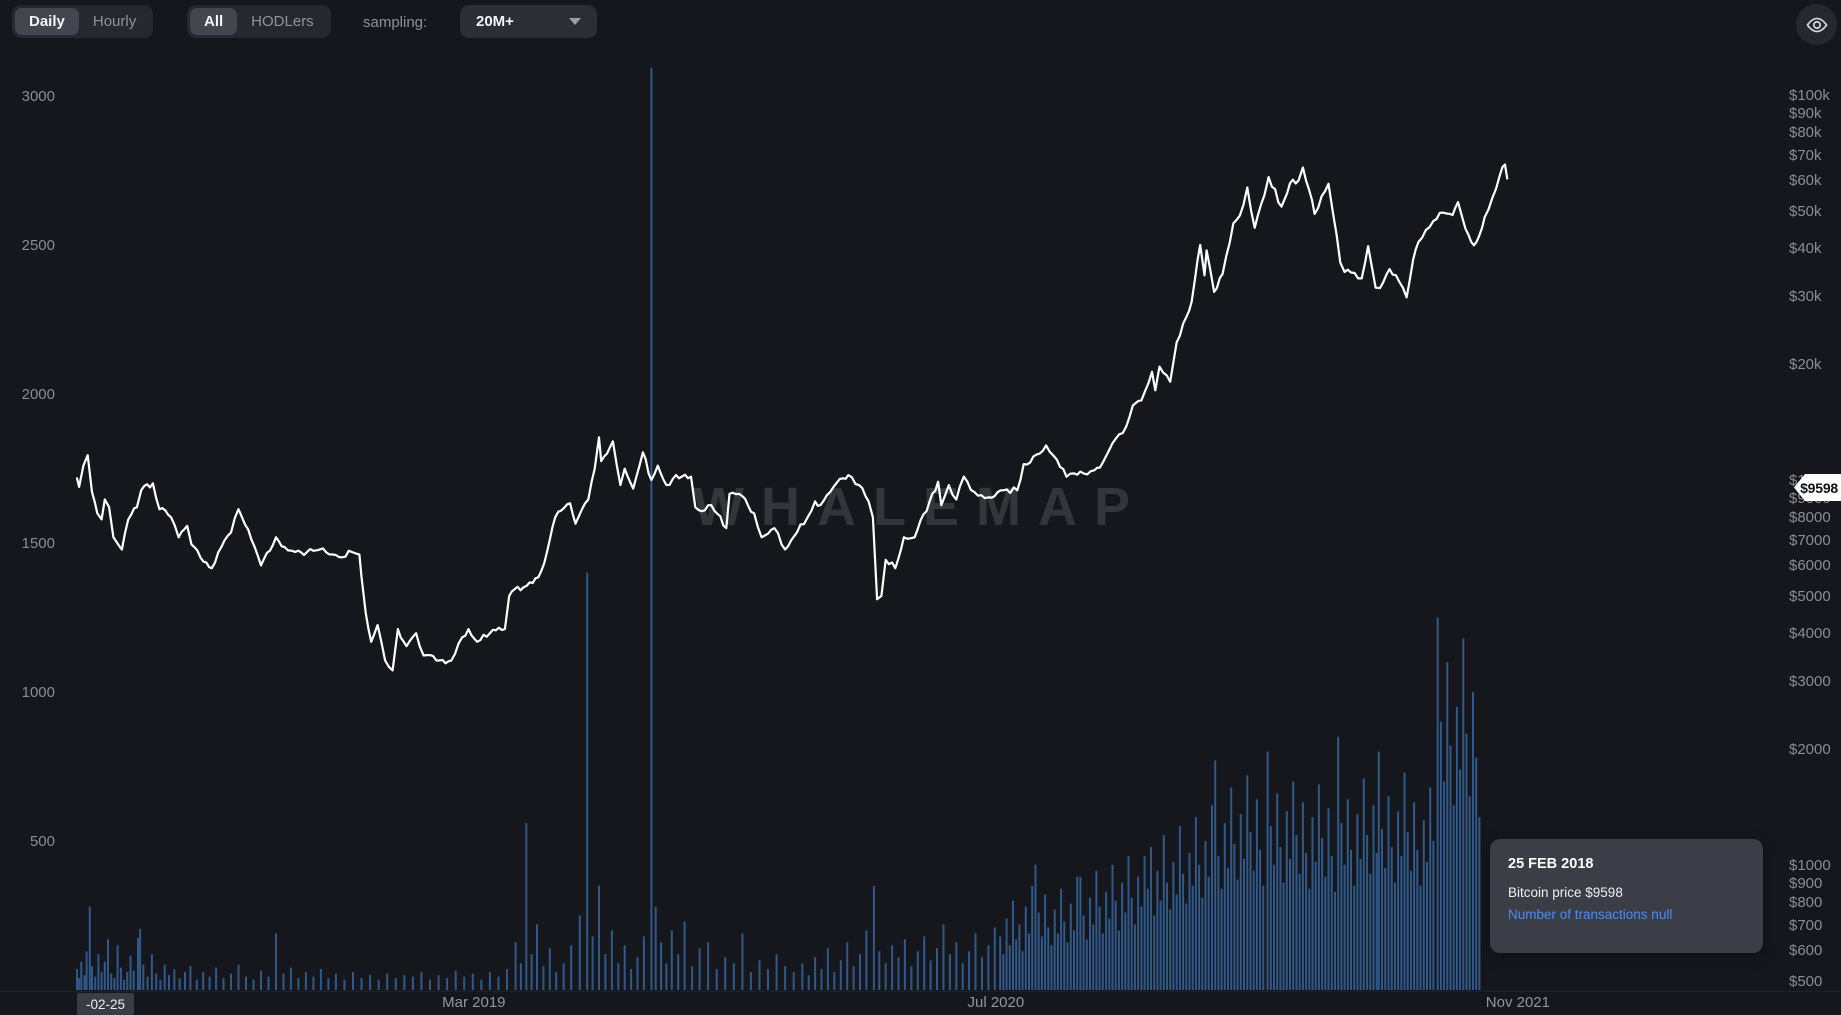 Image resolution: width=1841 pixels, height=1015 pixels. Describe the element at coordinates (114, 21) in the screenshot. I see `timeframe-hourly-button: Hourly` at that location.